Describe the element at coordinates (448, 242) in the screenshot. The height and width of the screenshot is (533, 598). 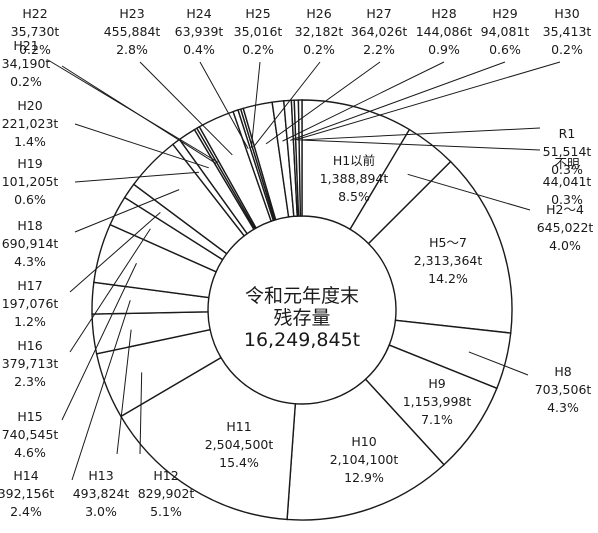
I see `slice-name: H5～7` at that location.